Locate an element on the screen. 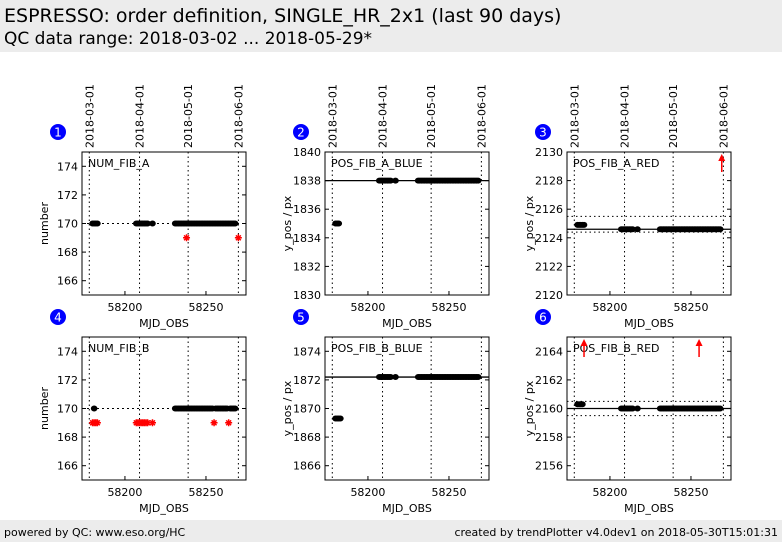  y-axis-label: y_pos / px is located at coordinates (529, 408).